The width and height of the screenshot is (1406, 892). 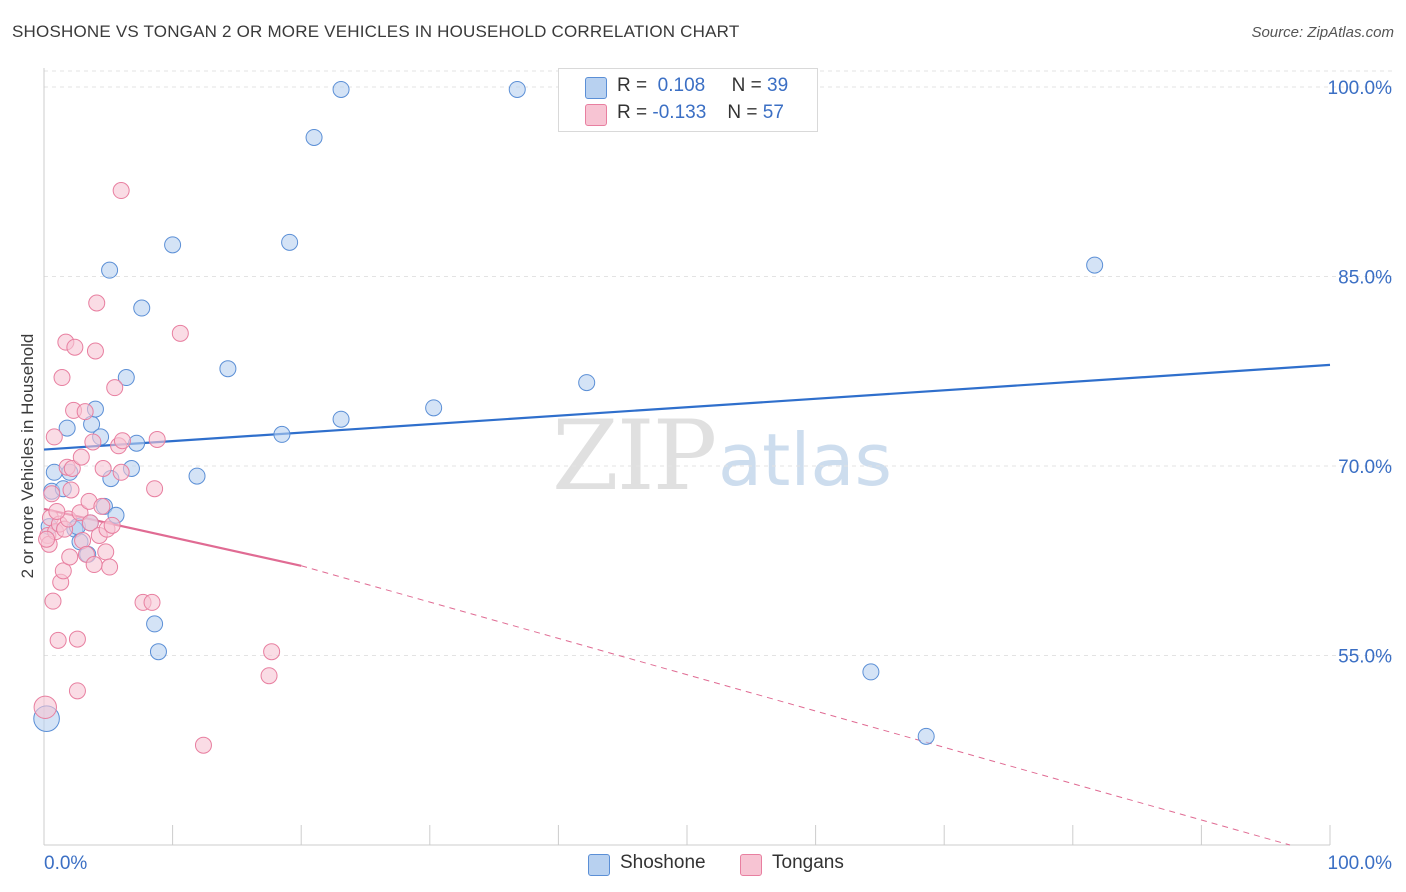 I want to click on legend-r-value: -0.133, so click(x=679, y=112).